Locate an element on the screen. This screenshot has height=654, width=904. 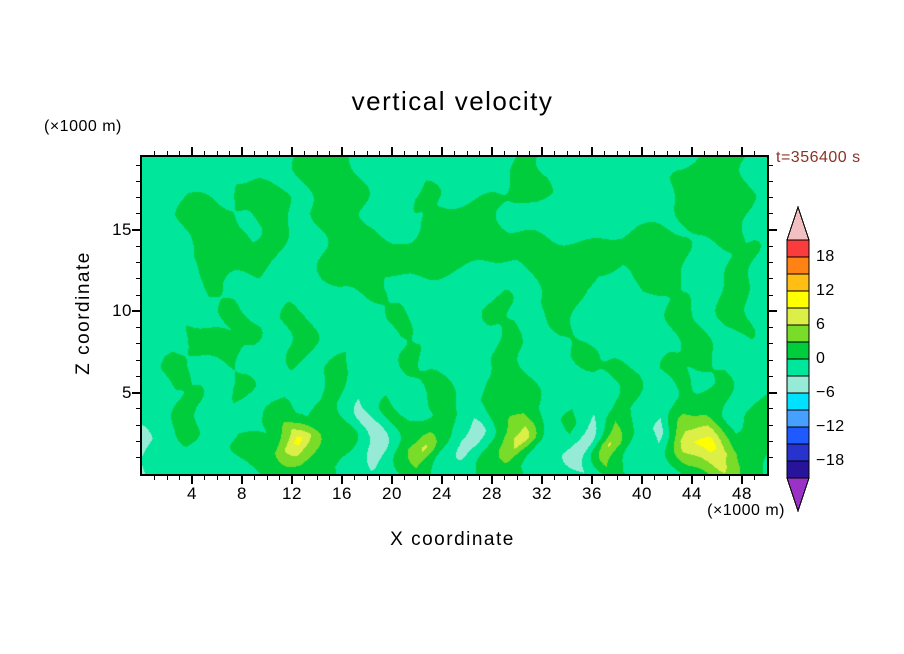
colorbar is located at coordinates (798, 359).